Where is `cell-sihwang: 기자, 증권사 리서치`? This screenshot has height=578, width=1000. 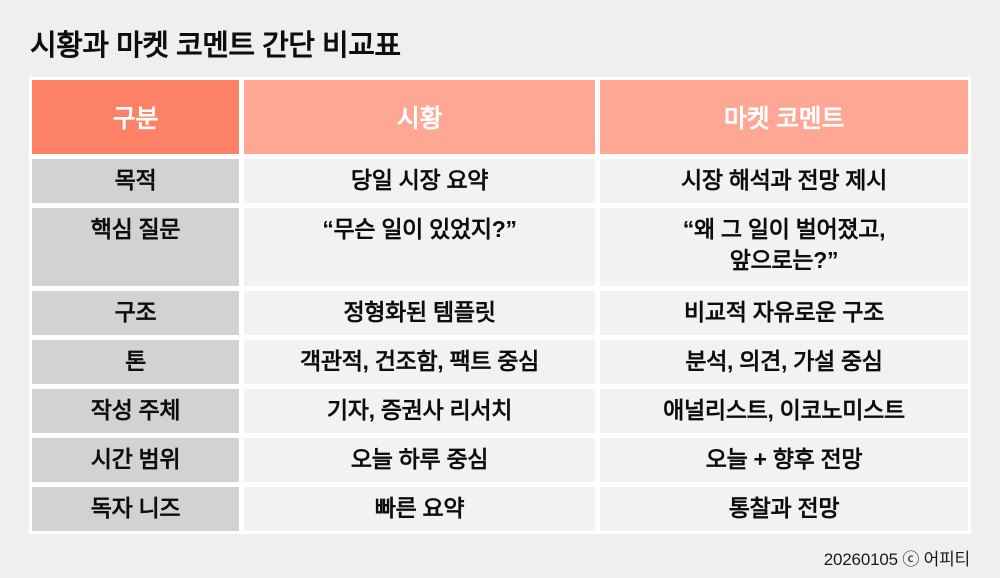 cell-sihwang: 기자, 증권사 리서치 is located at coordinates (419, 411).